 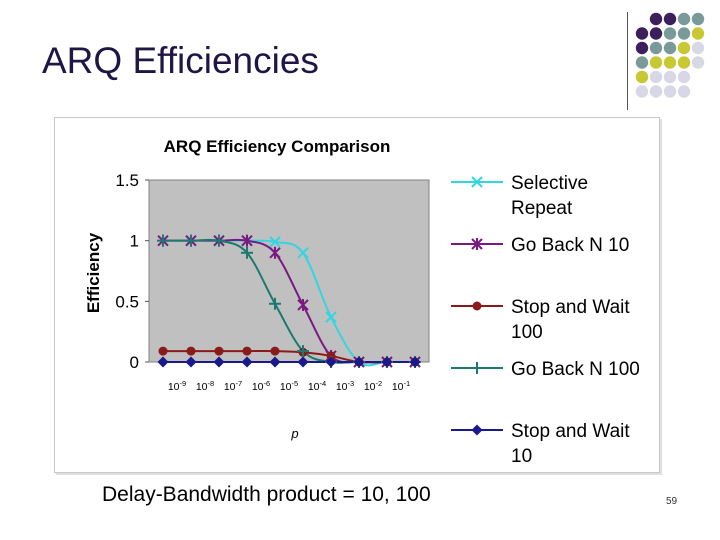 I want to click on x-axis-label: p, so click(x=294, y=433).